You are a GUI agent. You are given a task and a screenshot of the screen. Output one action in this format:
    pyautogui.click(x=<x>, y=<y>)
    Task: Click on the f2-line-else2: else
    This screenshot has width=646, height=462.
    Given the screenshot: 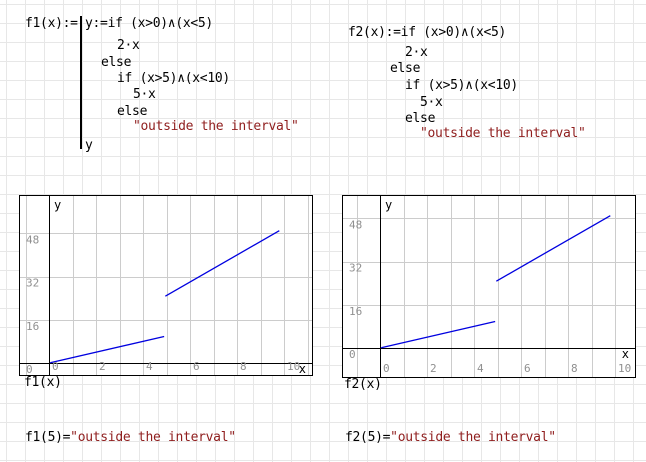 What is the action you would take?
    pyautogui.click(x=420, y=118)
    